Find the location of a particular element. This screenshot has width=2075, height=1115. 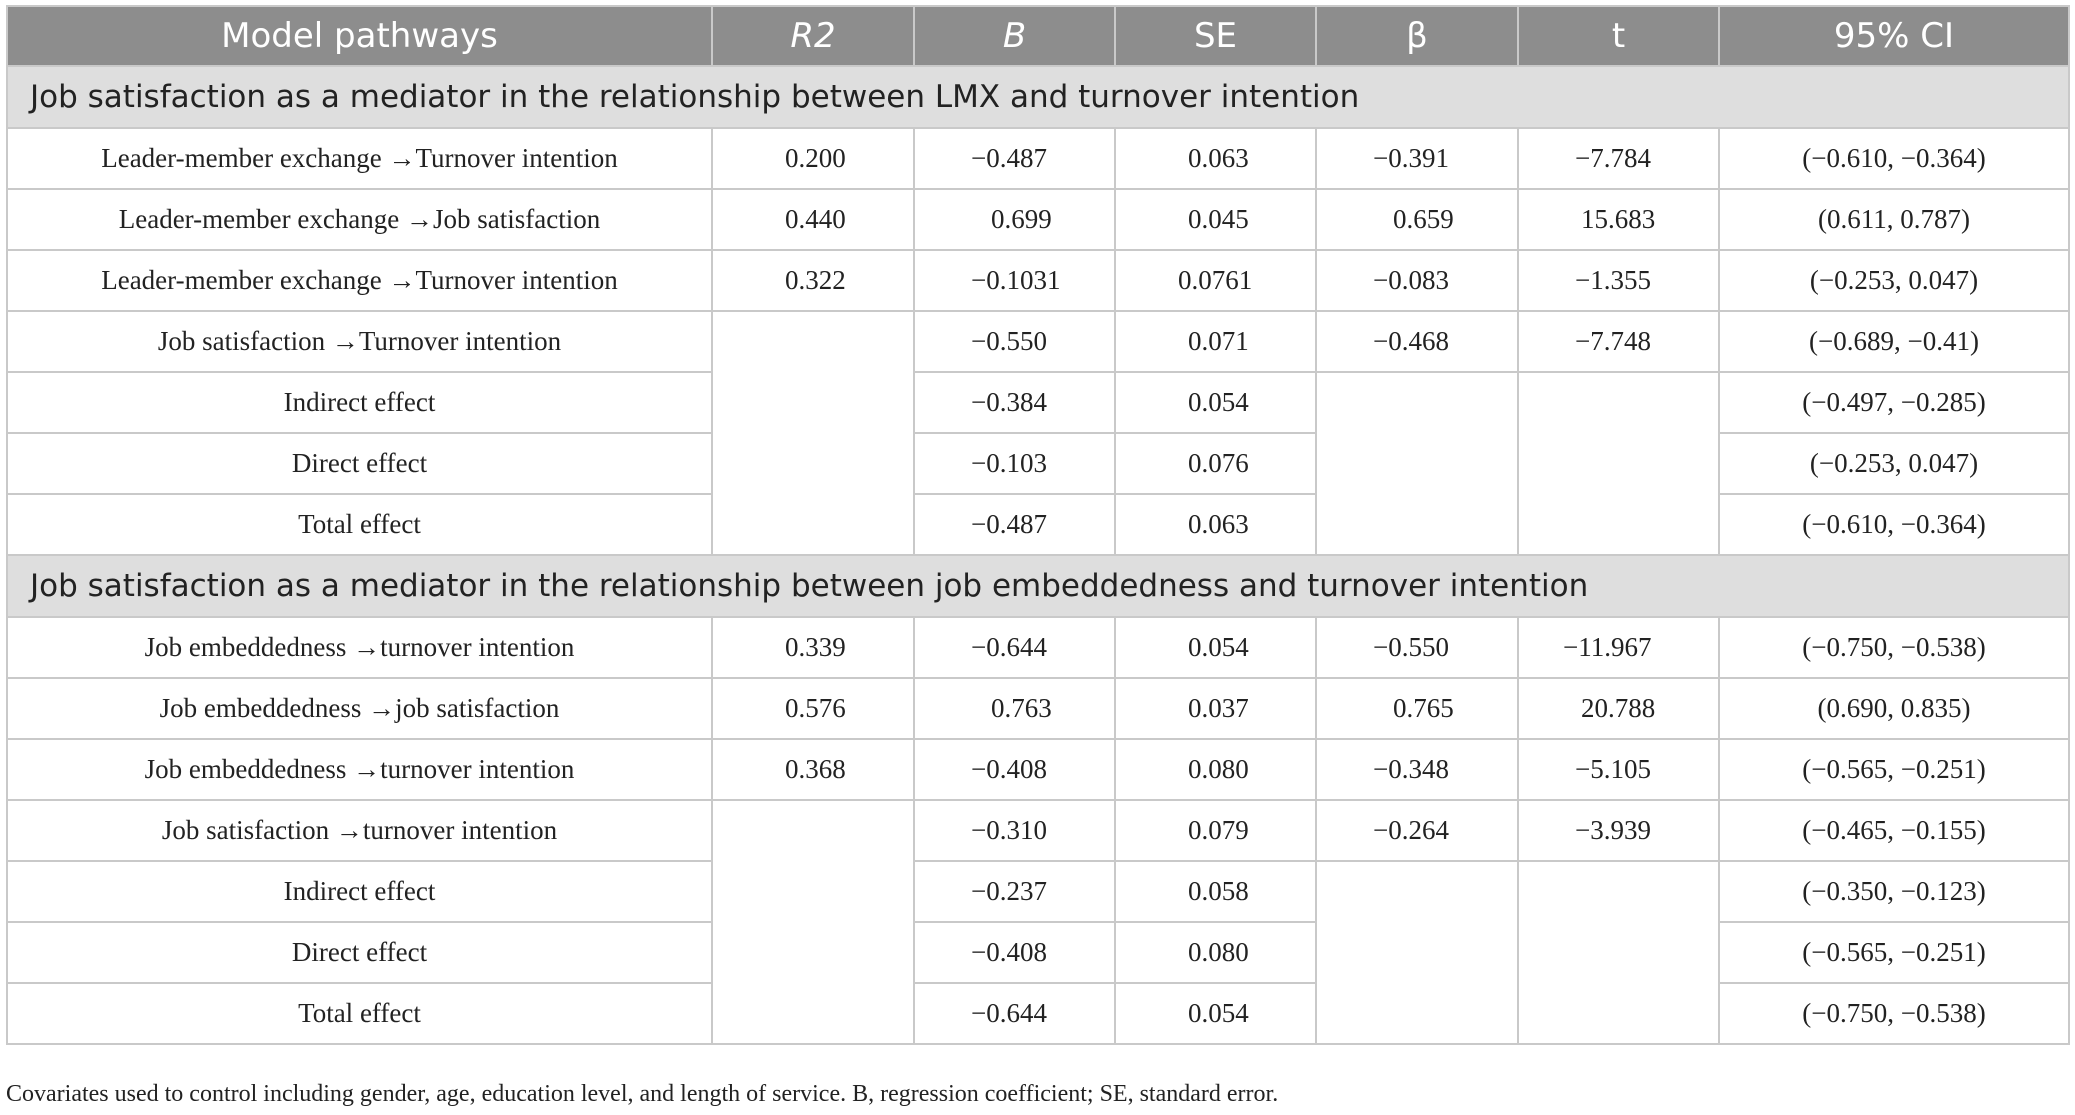

ci-cell: (−0.497, −0.285) is located at coordinates (1894, 402).